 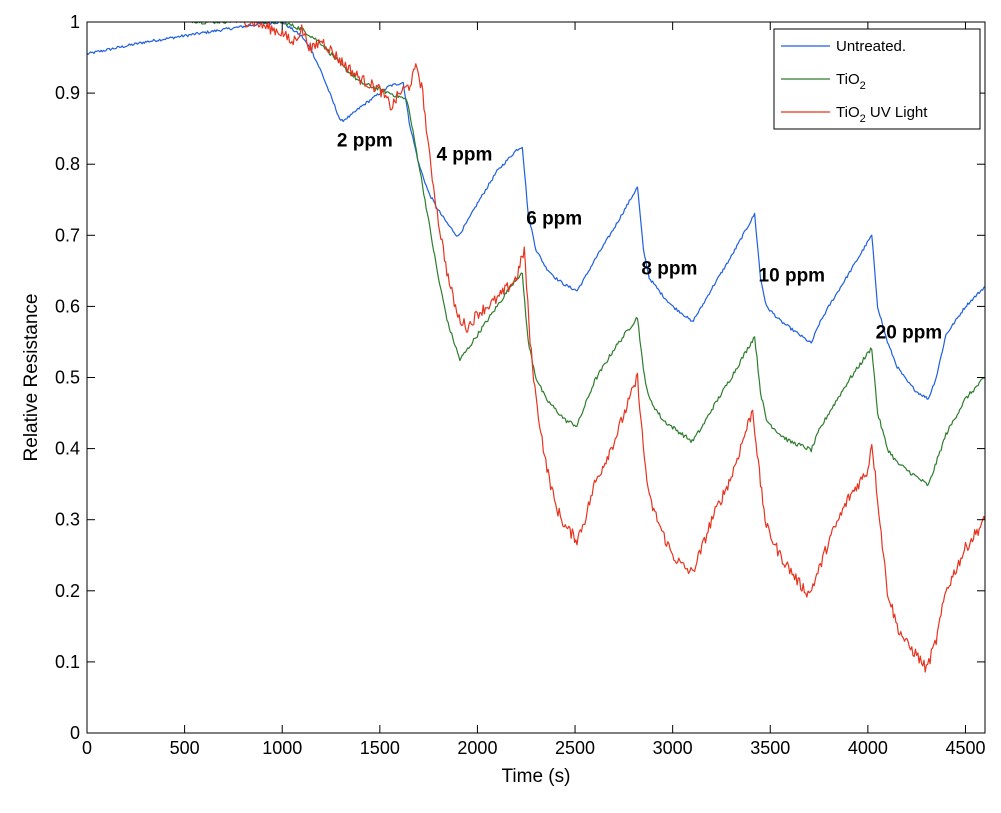 I want to click on y-tick-label: 1, so click(x=75, y=22).